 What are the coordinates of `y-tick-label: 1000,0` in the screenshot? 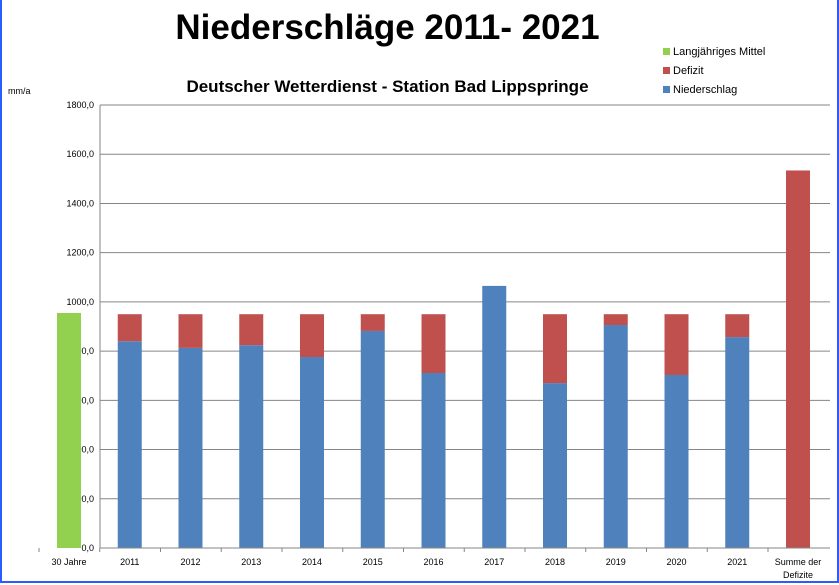 It's located at (80, 302).